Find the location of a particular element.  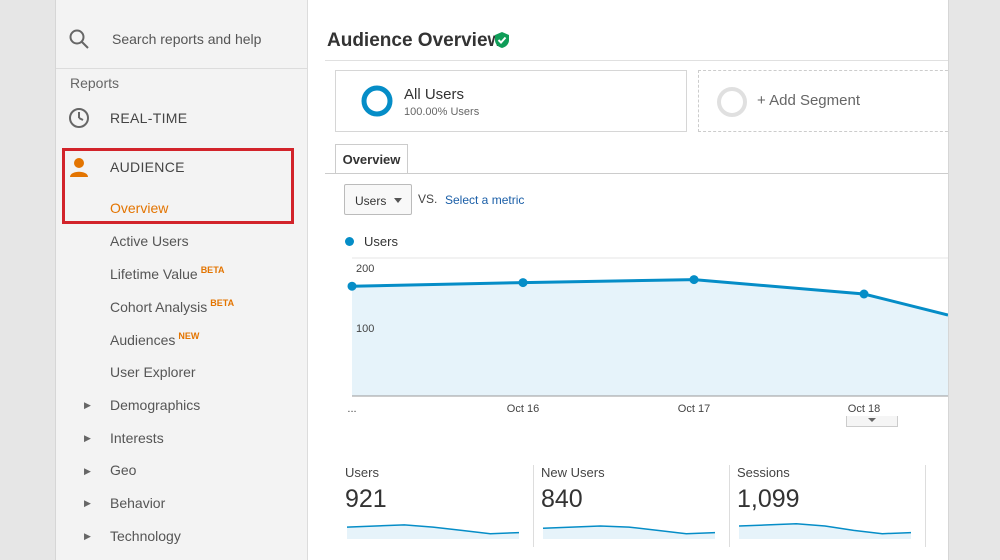

tab-divider is located at coordinates (636, 173).